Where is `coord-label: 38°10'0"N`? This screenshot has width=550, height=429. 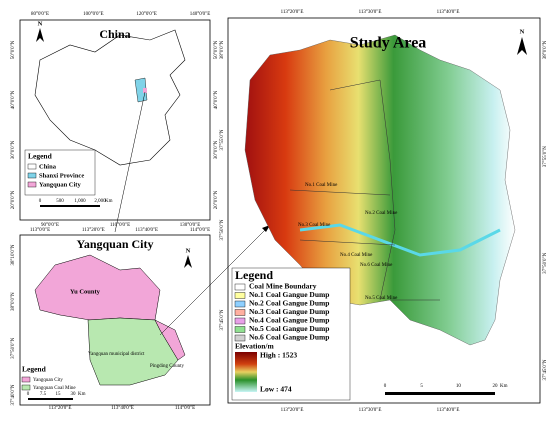
coord-label: 38°10'0"N is located at coordinates (13, 254).